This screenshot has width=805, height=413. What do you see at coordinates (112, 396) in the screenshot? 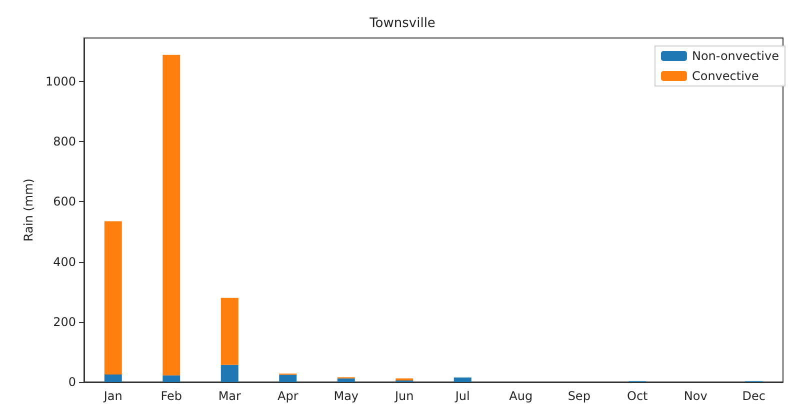
I see `x-tick-label: Jan` at bounding box center [112, 396].